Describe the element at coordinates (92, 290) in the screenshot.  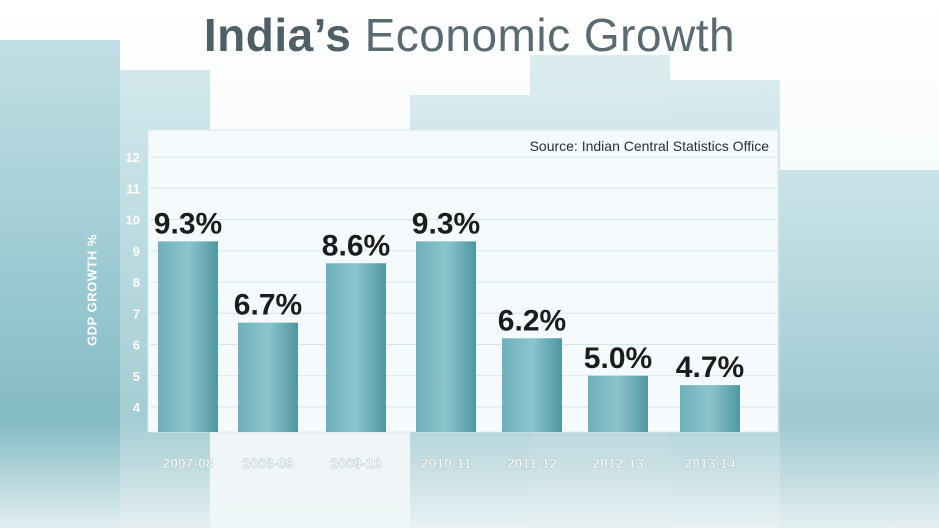
I see `y-axis-label: GDP GROWTH %` at that location.